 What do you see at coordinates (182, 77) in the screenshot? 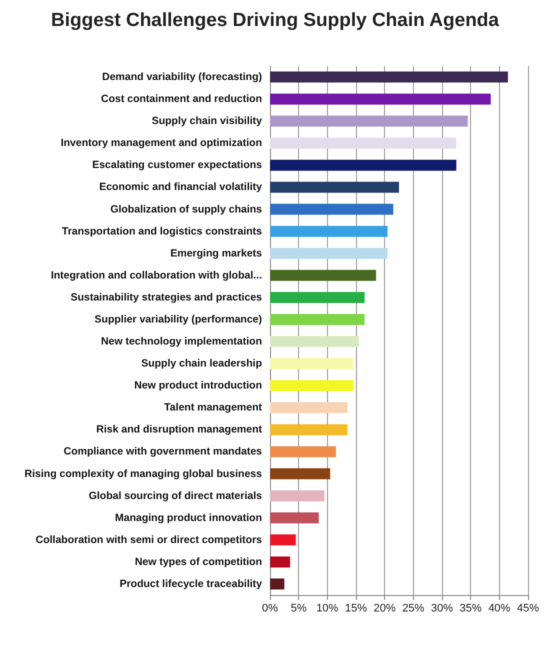
I see `y-tick-label: Demand variability (forecasting)` at bounding box center [182, 77].